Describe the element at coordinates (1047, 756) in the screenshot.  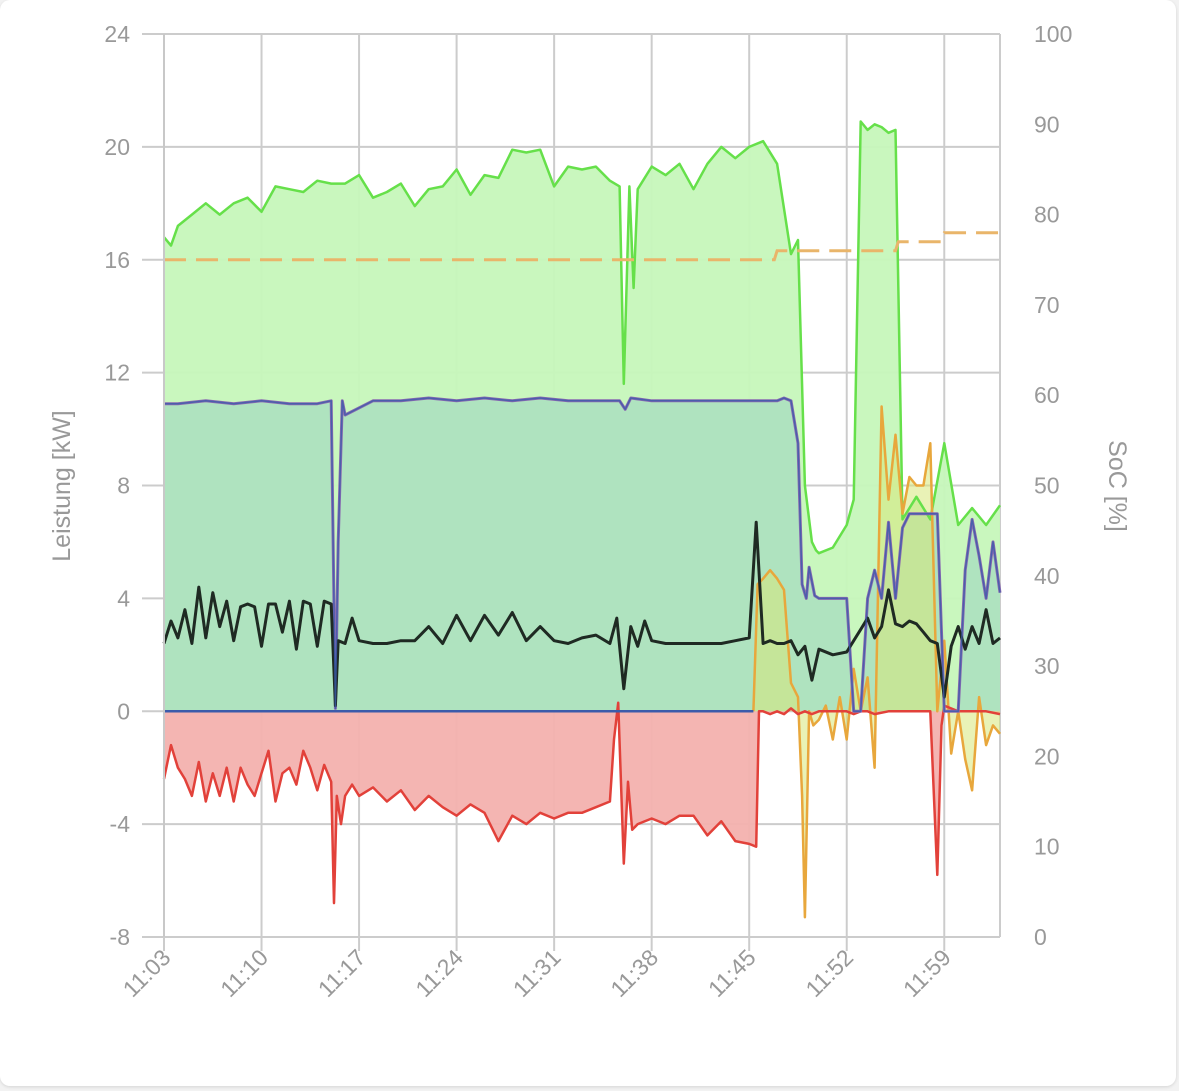
I see `y2-tick-label: 20` at that location.